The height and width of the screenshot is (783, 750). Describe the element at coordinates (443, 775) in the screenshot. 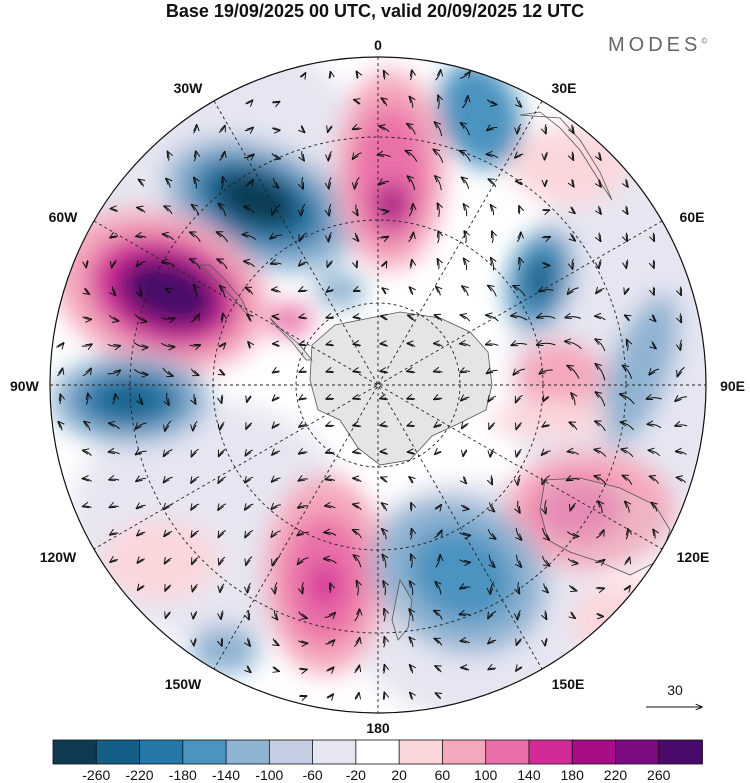

I see `colorbar-tick-label: 60` at that location.